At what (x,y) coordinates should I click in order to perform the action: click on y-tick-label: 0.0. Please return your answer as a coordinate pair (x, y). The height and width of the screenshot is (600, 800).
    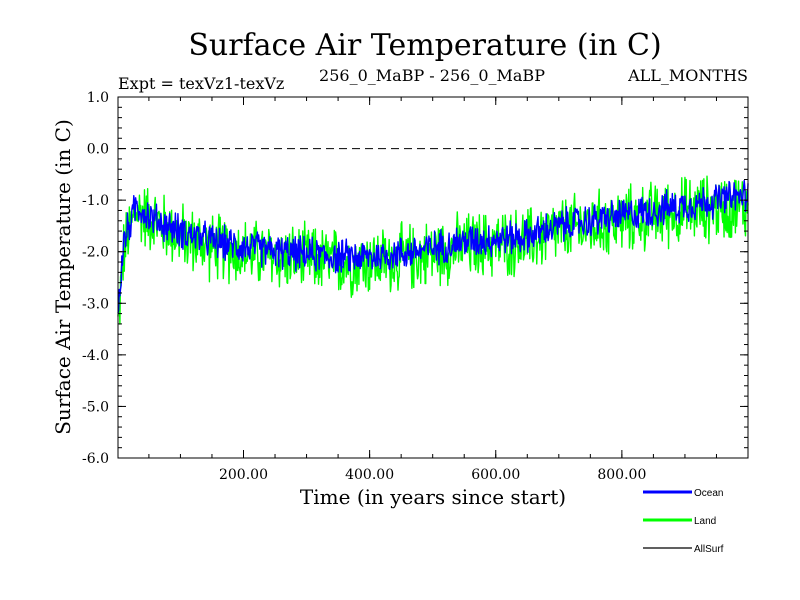
    Looking at the image, I should click on (98, 150).